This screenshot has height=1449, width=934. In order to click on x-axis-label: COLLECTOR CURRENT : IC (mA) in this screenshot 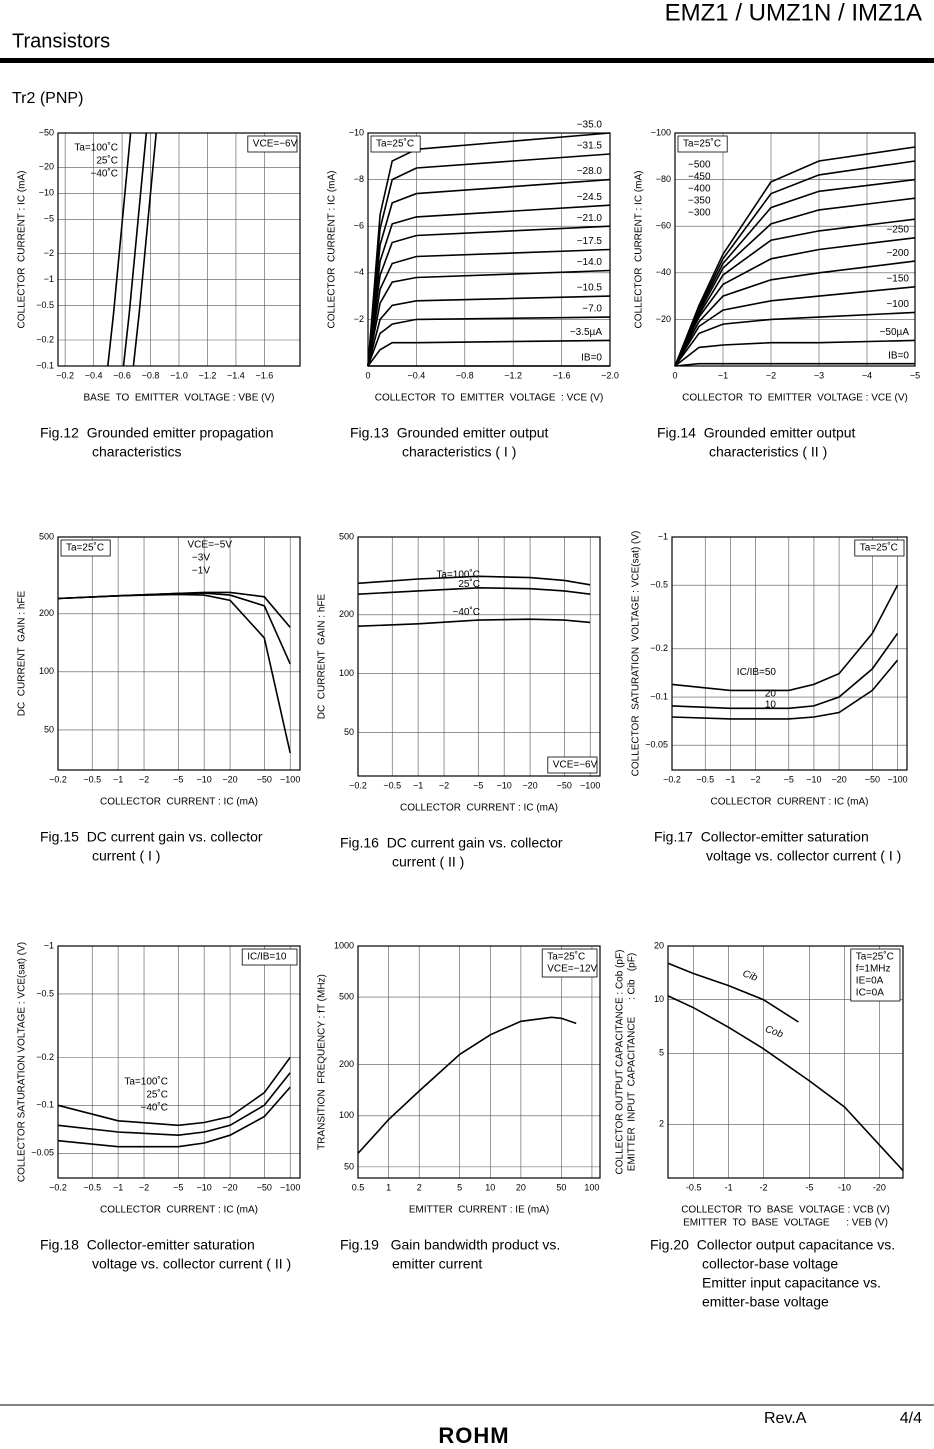, I will do `click(179, 802)`.